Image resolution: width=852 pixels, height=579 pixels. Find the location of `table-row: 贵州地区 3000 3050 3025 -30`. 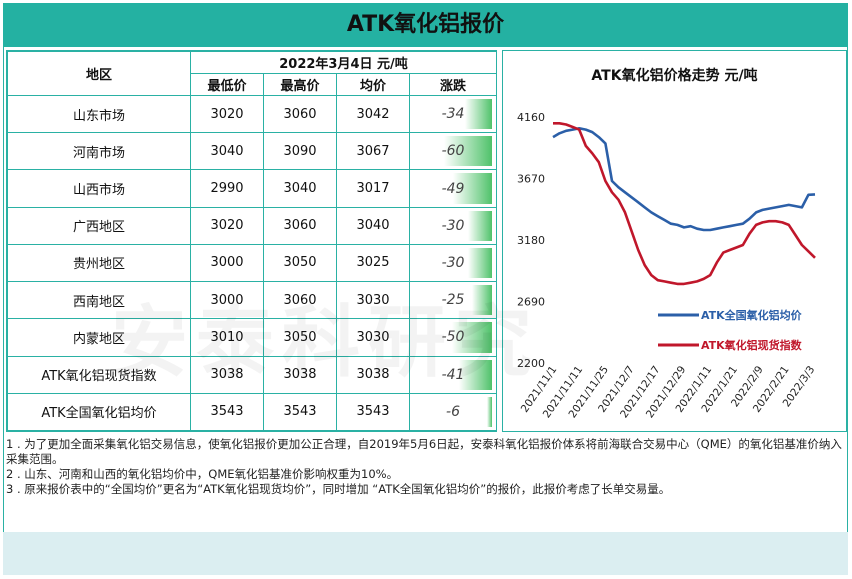

table-row: 贵州地区 3000 3050 3025 -30 is located at coordinates (252, 263).